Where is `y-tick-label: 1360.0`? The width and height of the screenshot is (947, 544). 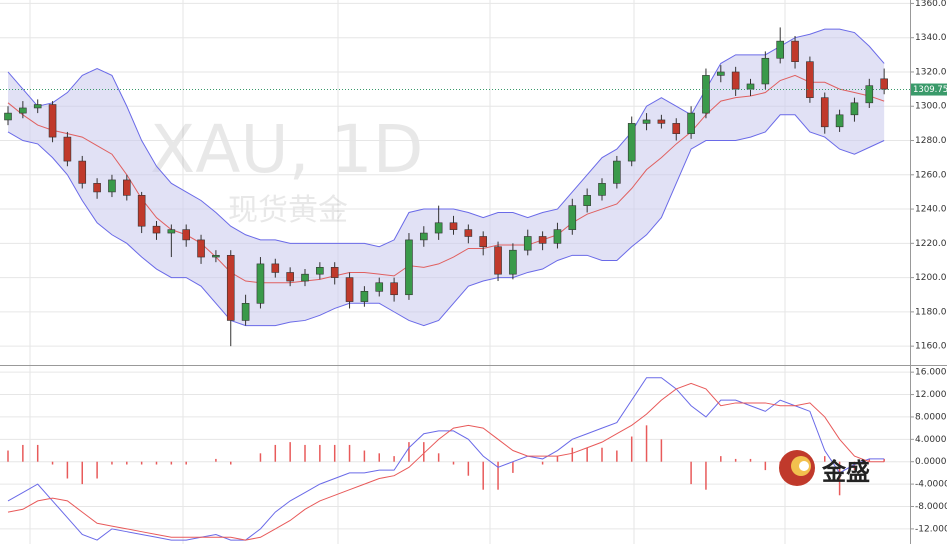 y-tick-label: 1360.0 is located at coordinates (931, 4).